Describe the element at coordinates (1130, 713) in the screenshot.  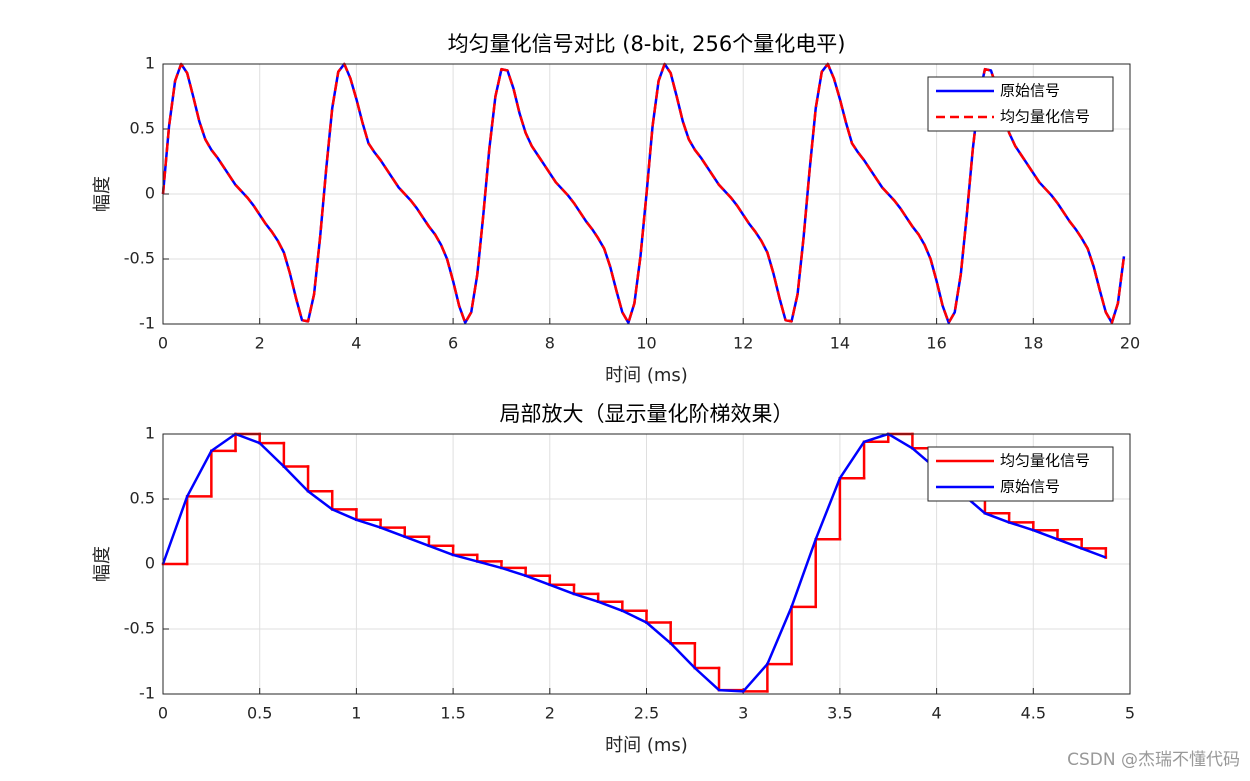
I see `x-tick-label: 5` at that location.